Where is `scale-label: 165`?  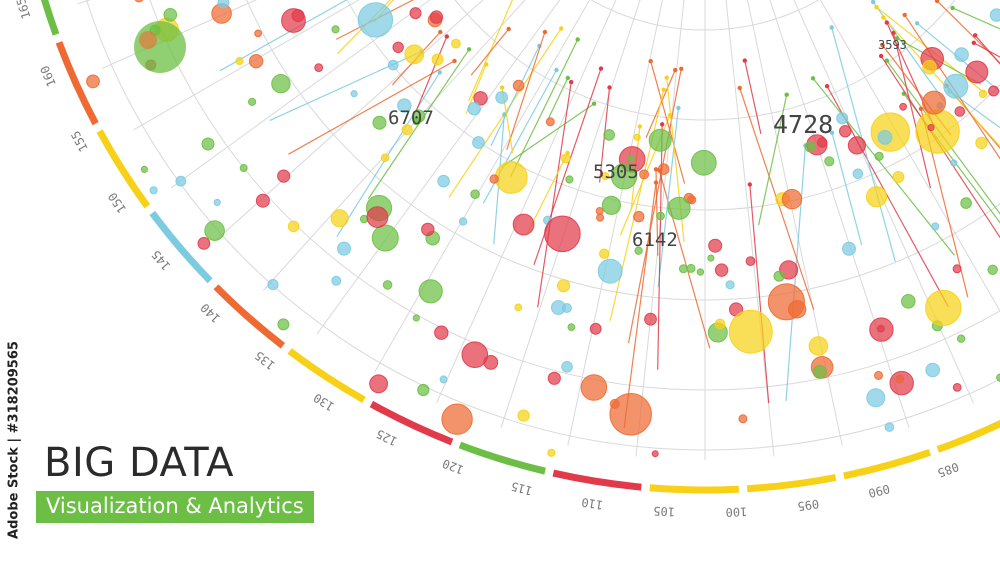 scale-label: 165 is located at coordinates (24, 10).